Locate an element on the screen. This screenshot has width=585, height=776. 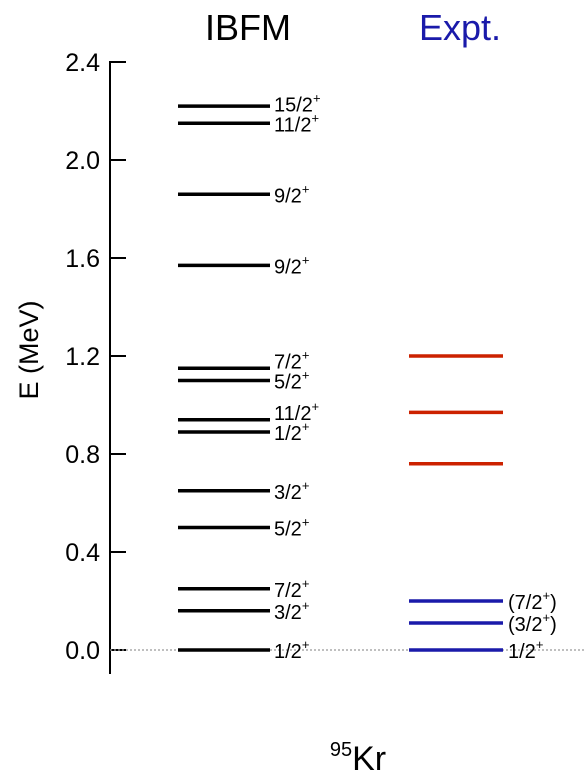
nucleus-symbol: Kr is located at coordinates (369, 758).